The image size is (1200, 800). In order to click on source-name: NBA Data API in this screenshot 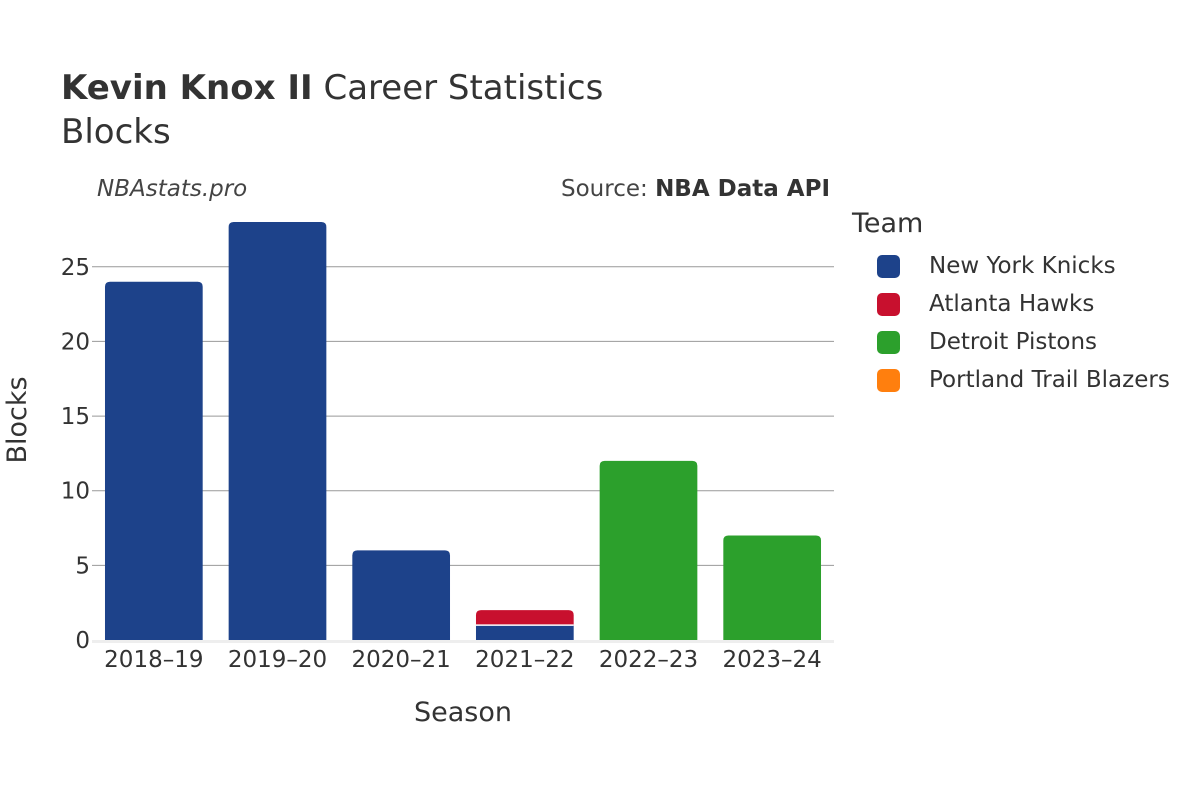, I will do `click(742, 189)`.